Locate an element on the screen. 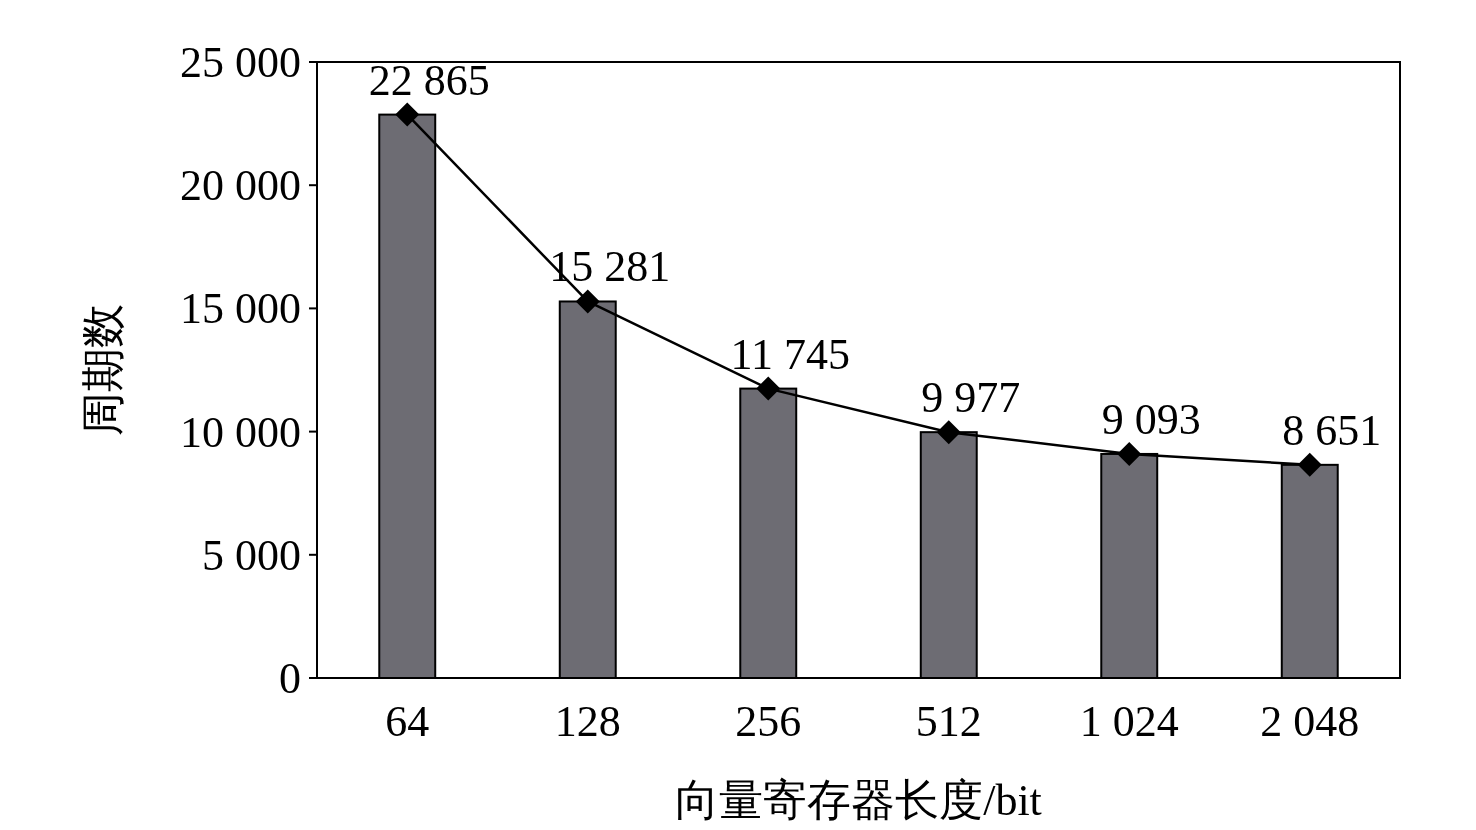  y-tick-label: 5 000 is located at coordinates (251, 555).